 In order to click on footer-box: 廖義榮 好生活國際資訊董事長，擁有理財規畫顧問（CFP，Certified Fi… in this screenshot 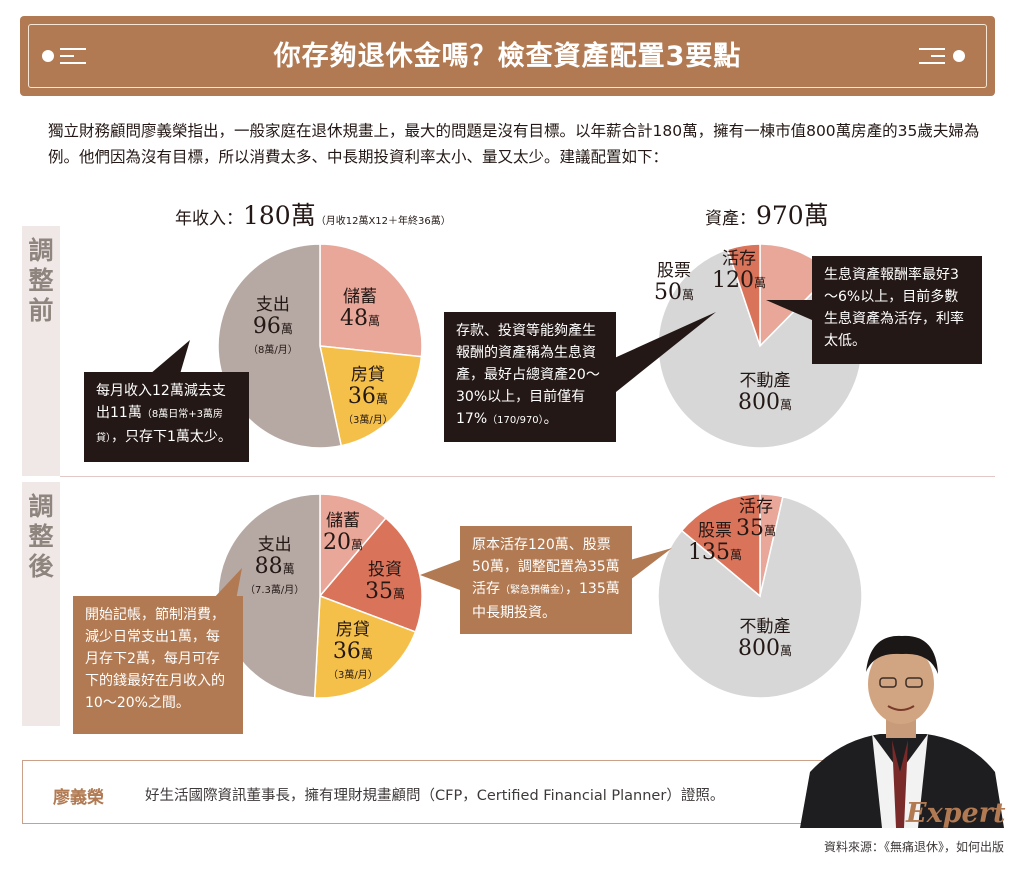, I will do `click(422, 792)`.